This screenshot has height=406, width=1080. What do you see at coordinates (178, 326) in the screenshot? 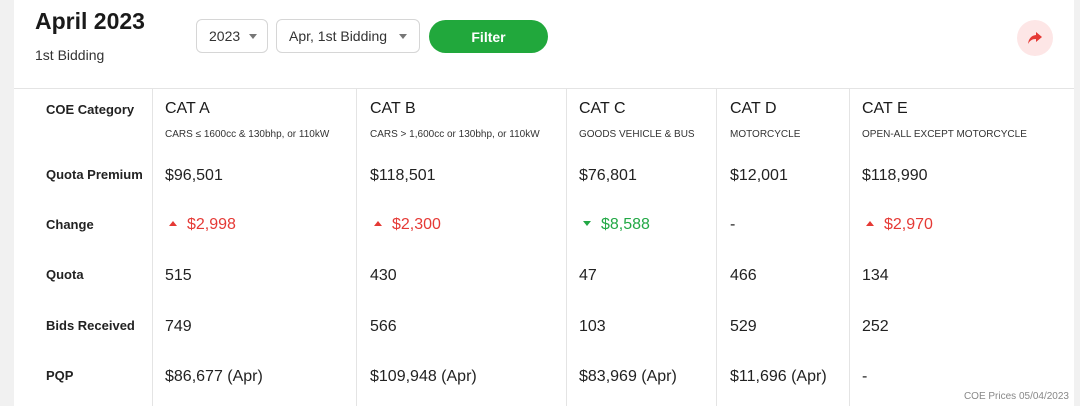
I see `bids-received-value: 749` at bounding box center [178, 326].